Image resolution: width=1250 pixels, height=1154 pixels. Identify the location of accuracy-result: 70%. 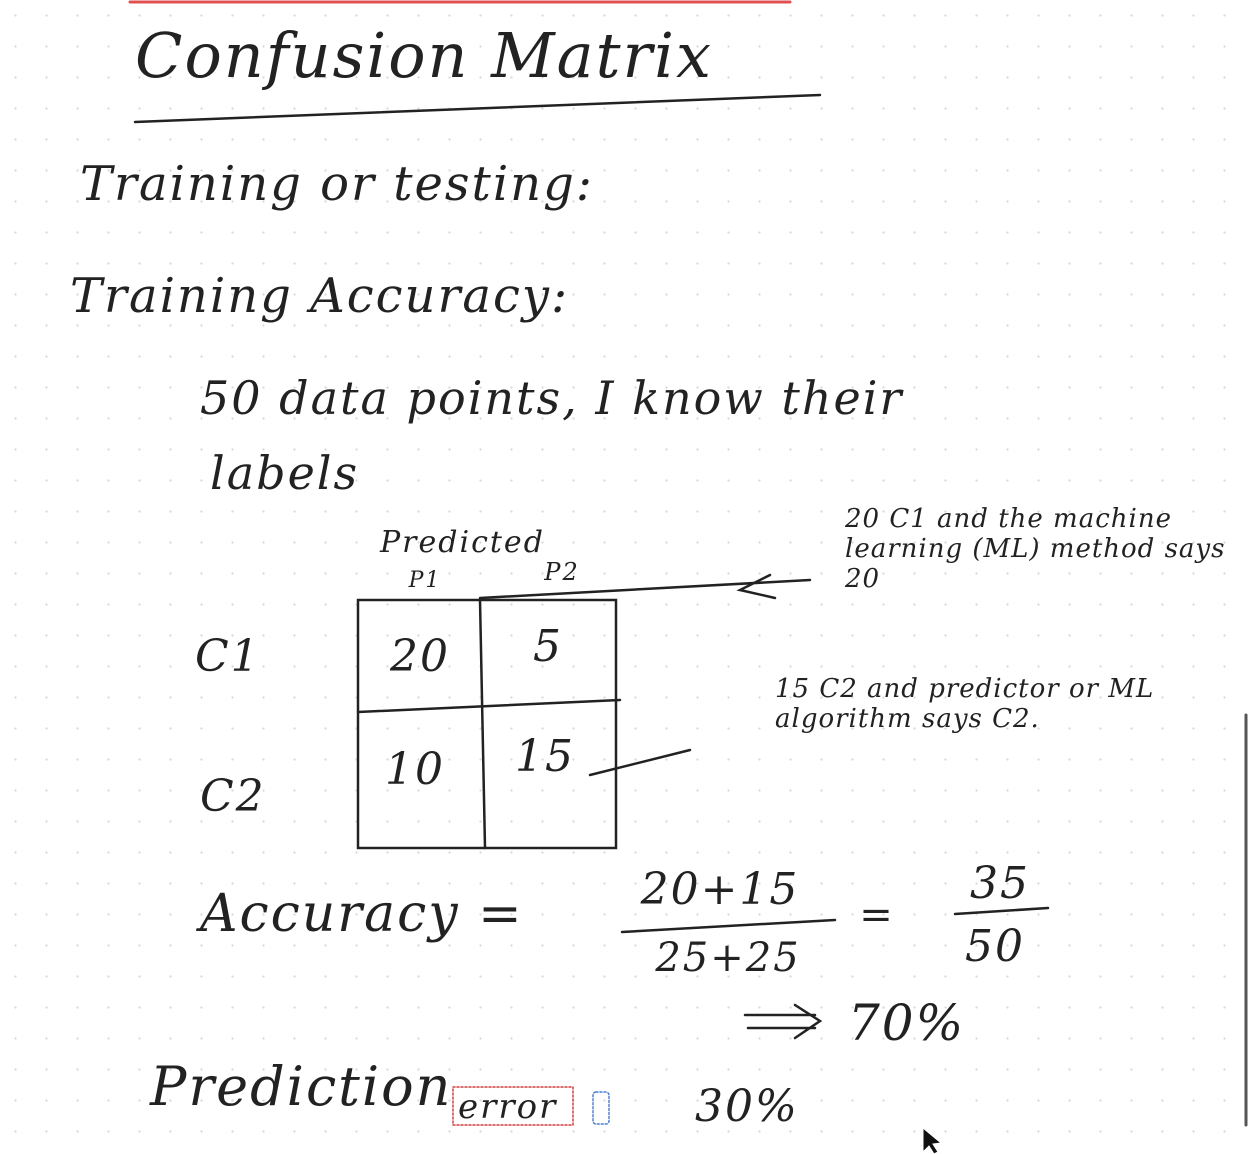
(907, 1023).